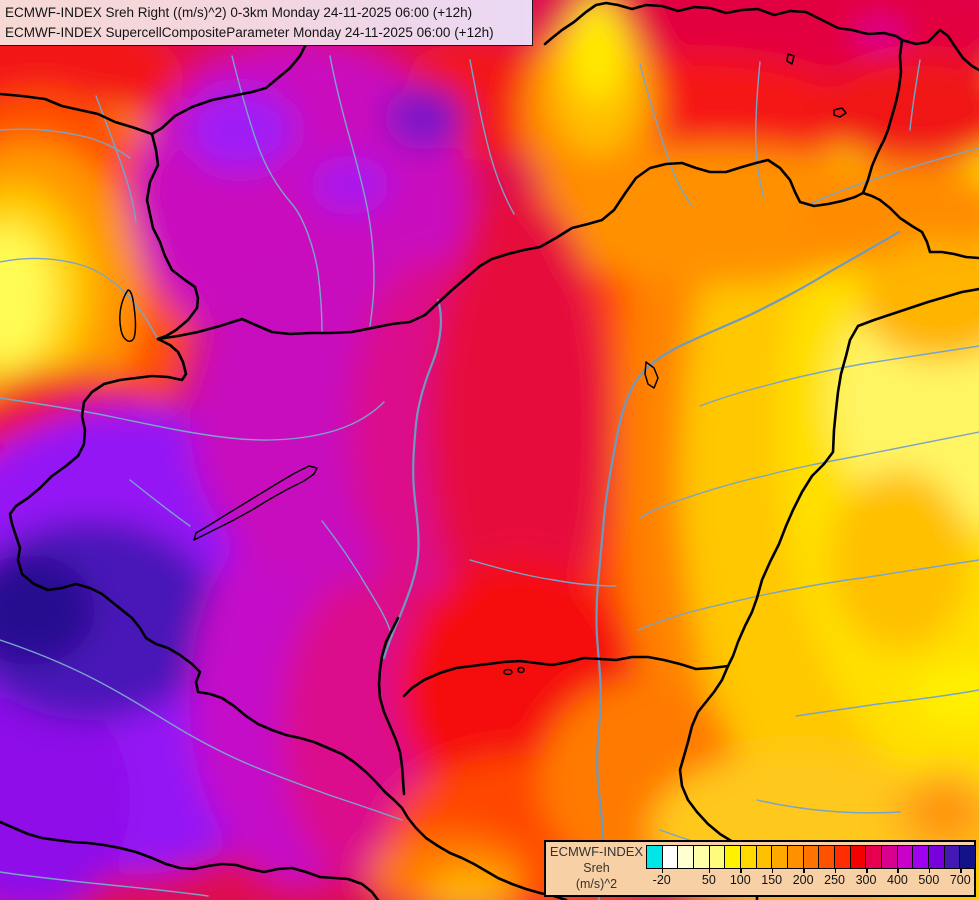  What do you see at coordinates (803, 880) in the screenshot?
I see `legend-tick-label: 200` at bounding box center [803, 880].